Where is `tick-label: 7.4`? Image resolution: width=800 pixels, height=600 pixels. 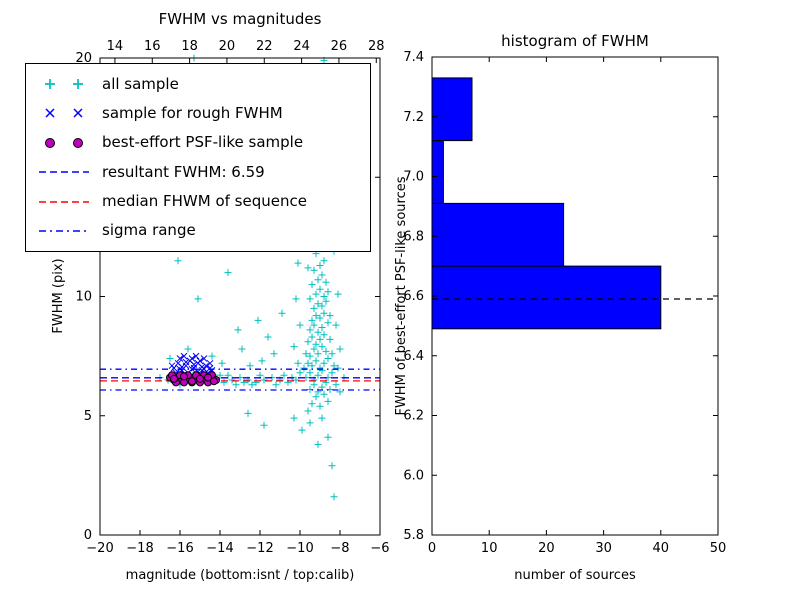 tick-label: 7.4 is located at coordinates (413, 57).